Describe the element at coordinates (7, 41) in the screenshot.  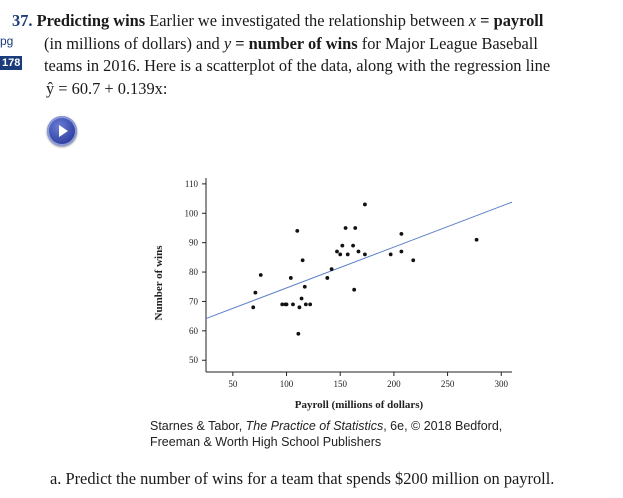
I see `margin-page-label: pg` at that location.